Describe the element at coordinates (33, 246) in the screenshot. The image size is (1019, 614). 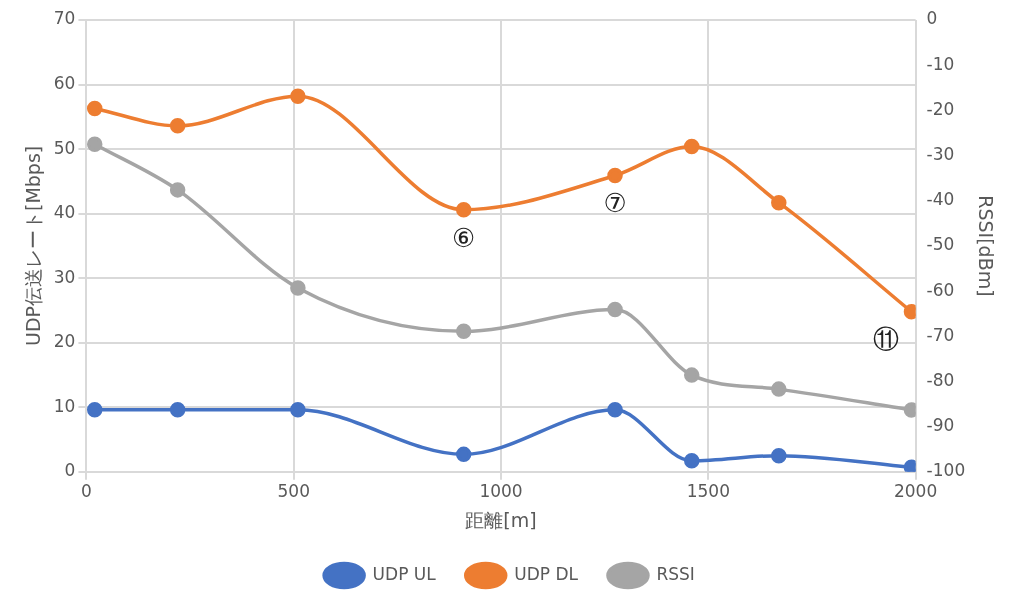
I see `y-axis-title: UDP伝送レート[Mbps]` at that location.